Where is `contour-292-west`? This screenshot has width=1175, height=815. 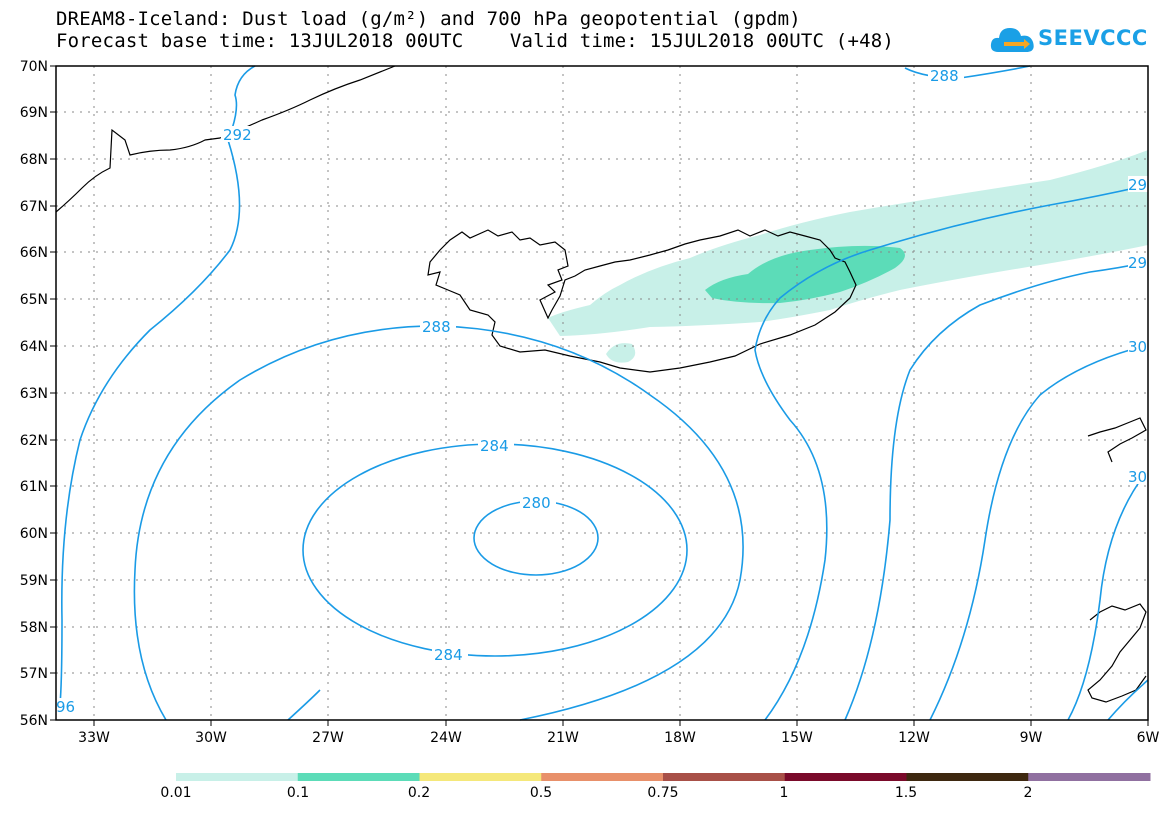
contour-292-west is located at coordinates (150, 422).